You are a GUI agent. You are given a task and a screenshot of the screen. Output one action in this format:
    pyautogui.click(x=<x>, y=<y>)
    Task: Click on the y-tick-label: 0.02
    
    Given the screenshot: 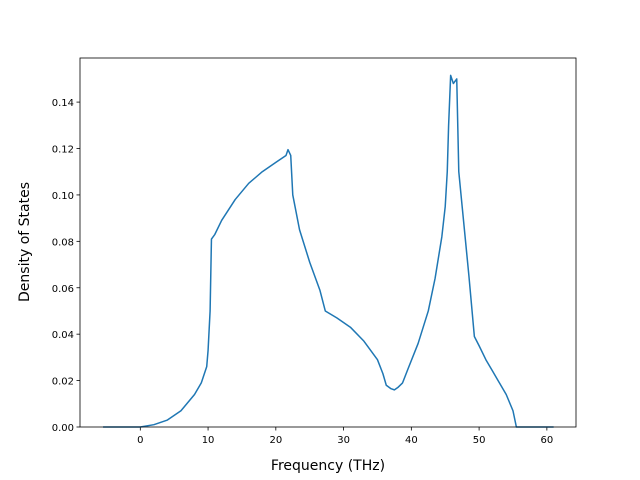 What is the action you would take?
    pyautogui.click(x=63, y=382)
    